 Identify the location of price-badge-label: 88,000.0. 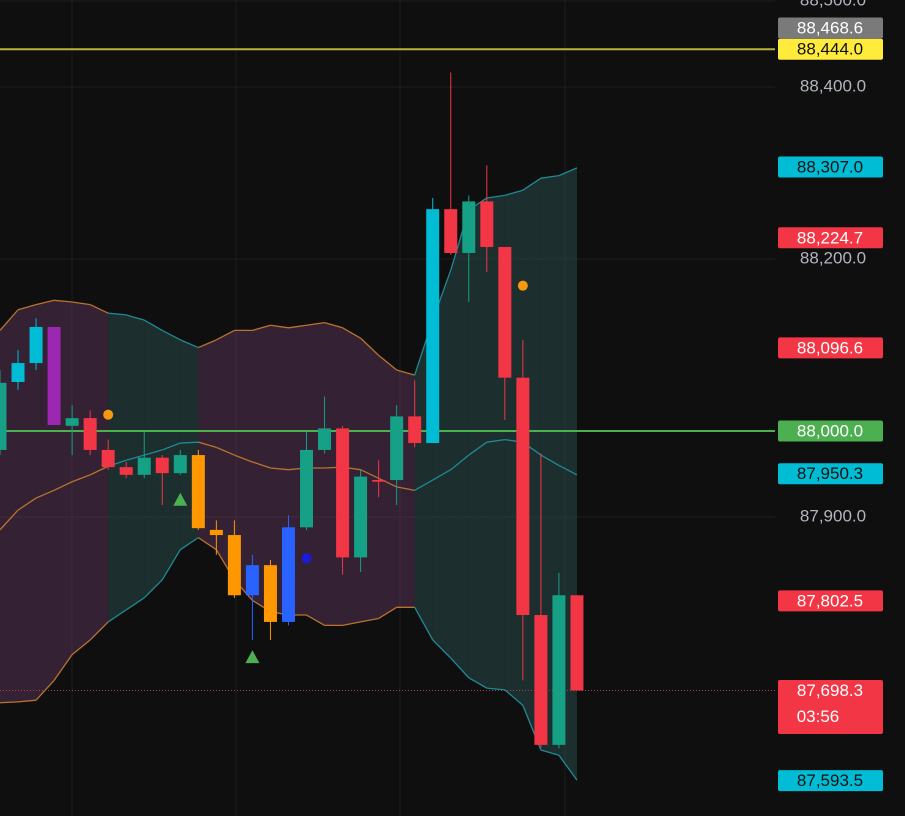
(830, 430).